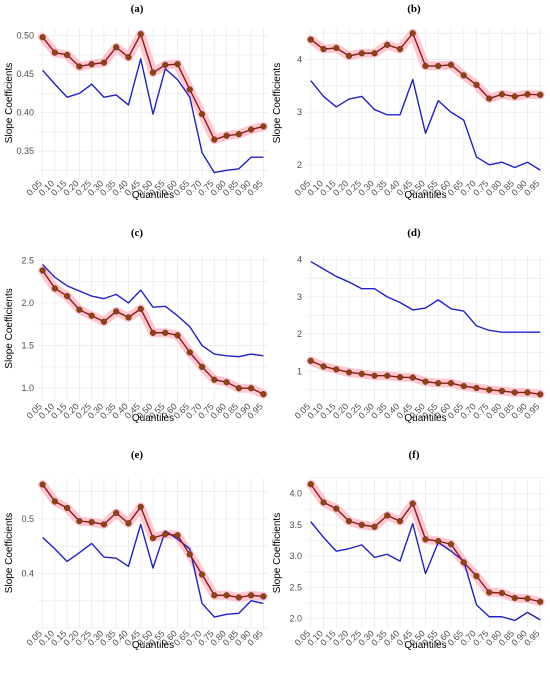  Describe the element at coordinates (299, 371) in the screenshot. I see `y-tick-label: 1` at that location.